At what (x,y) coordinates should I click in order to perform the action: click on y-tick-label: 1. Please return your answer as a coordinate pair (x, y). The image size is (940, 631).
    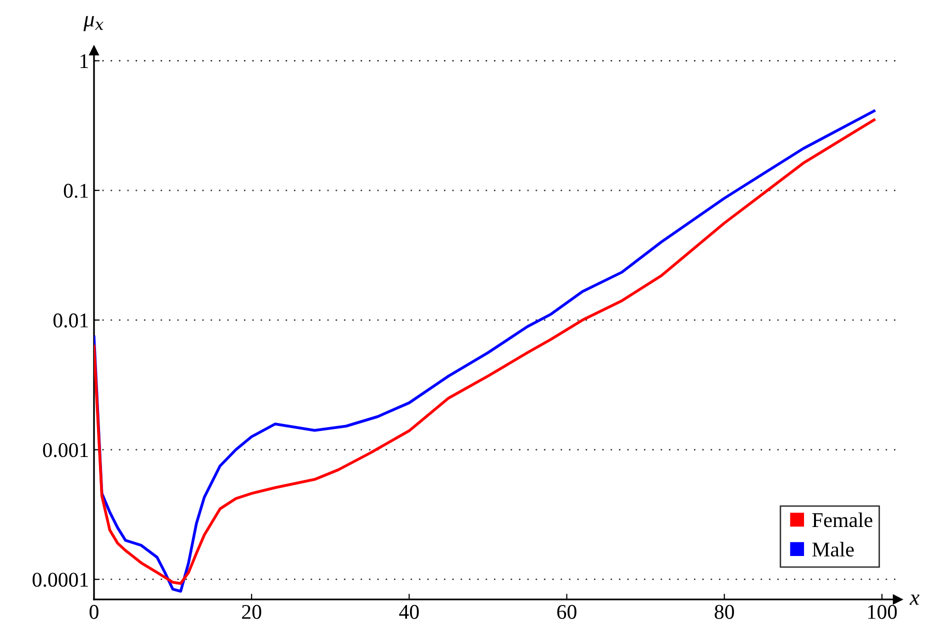
    Looking at the image, I should click on (84, 61).